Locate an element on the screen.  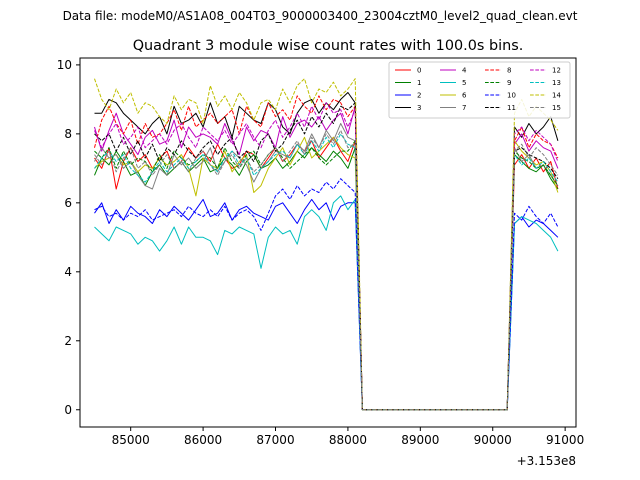
x-offset-label: +3.153e8 is located at coordinates (546, 461).